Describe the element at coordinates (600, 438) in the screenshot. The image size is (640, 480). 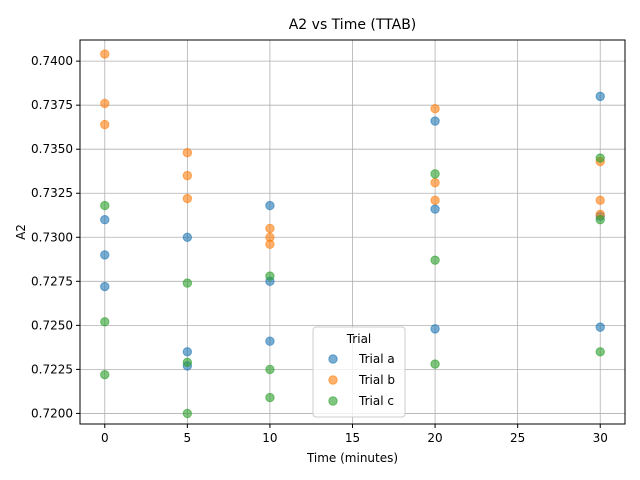
I see `x-tick-label: 30` at that location.